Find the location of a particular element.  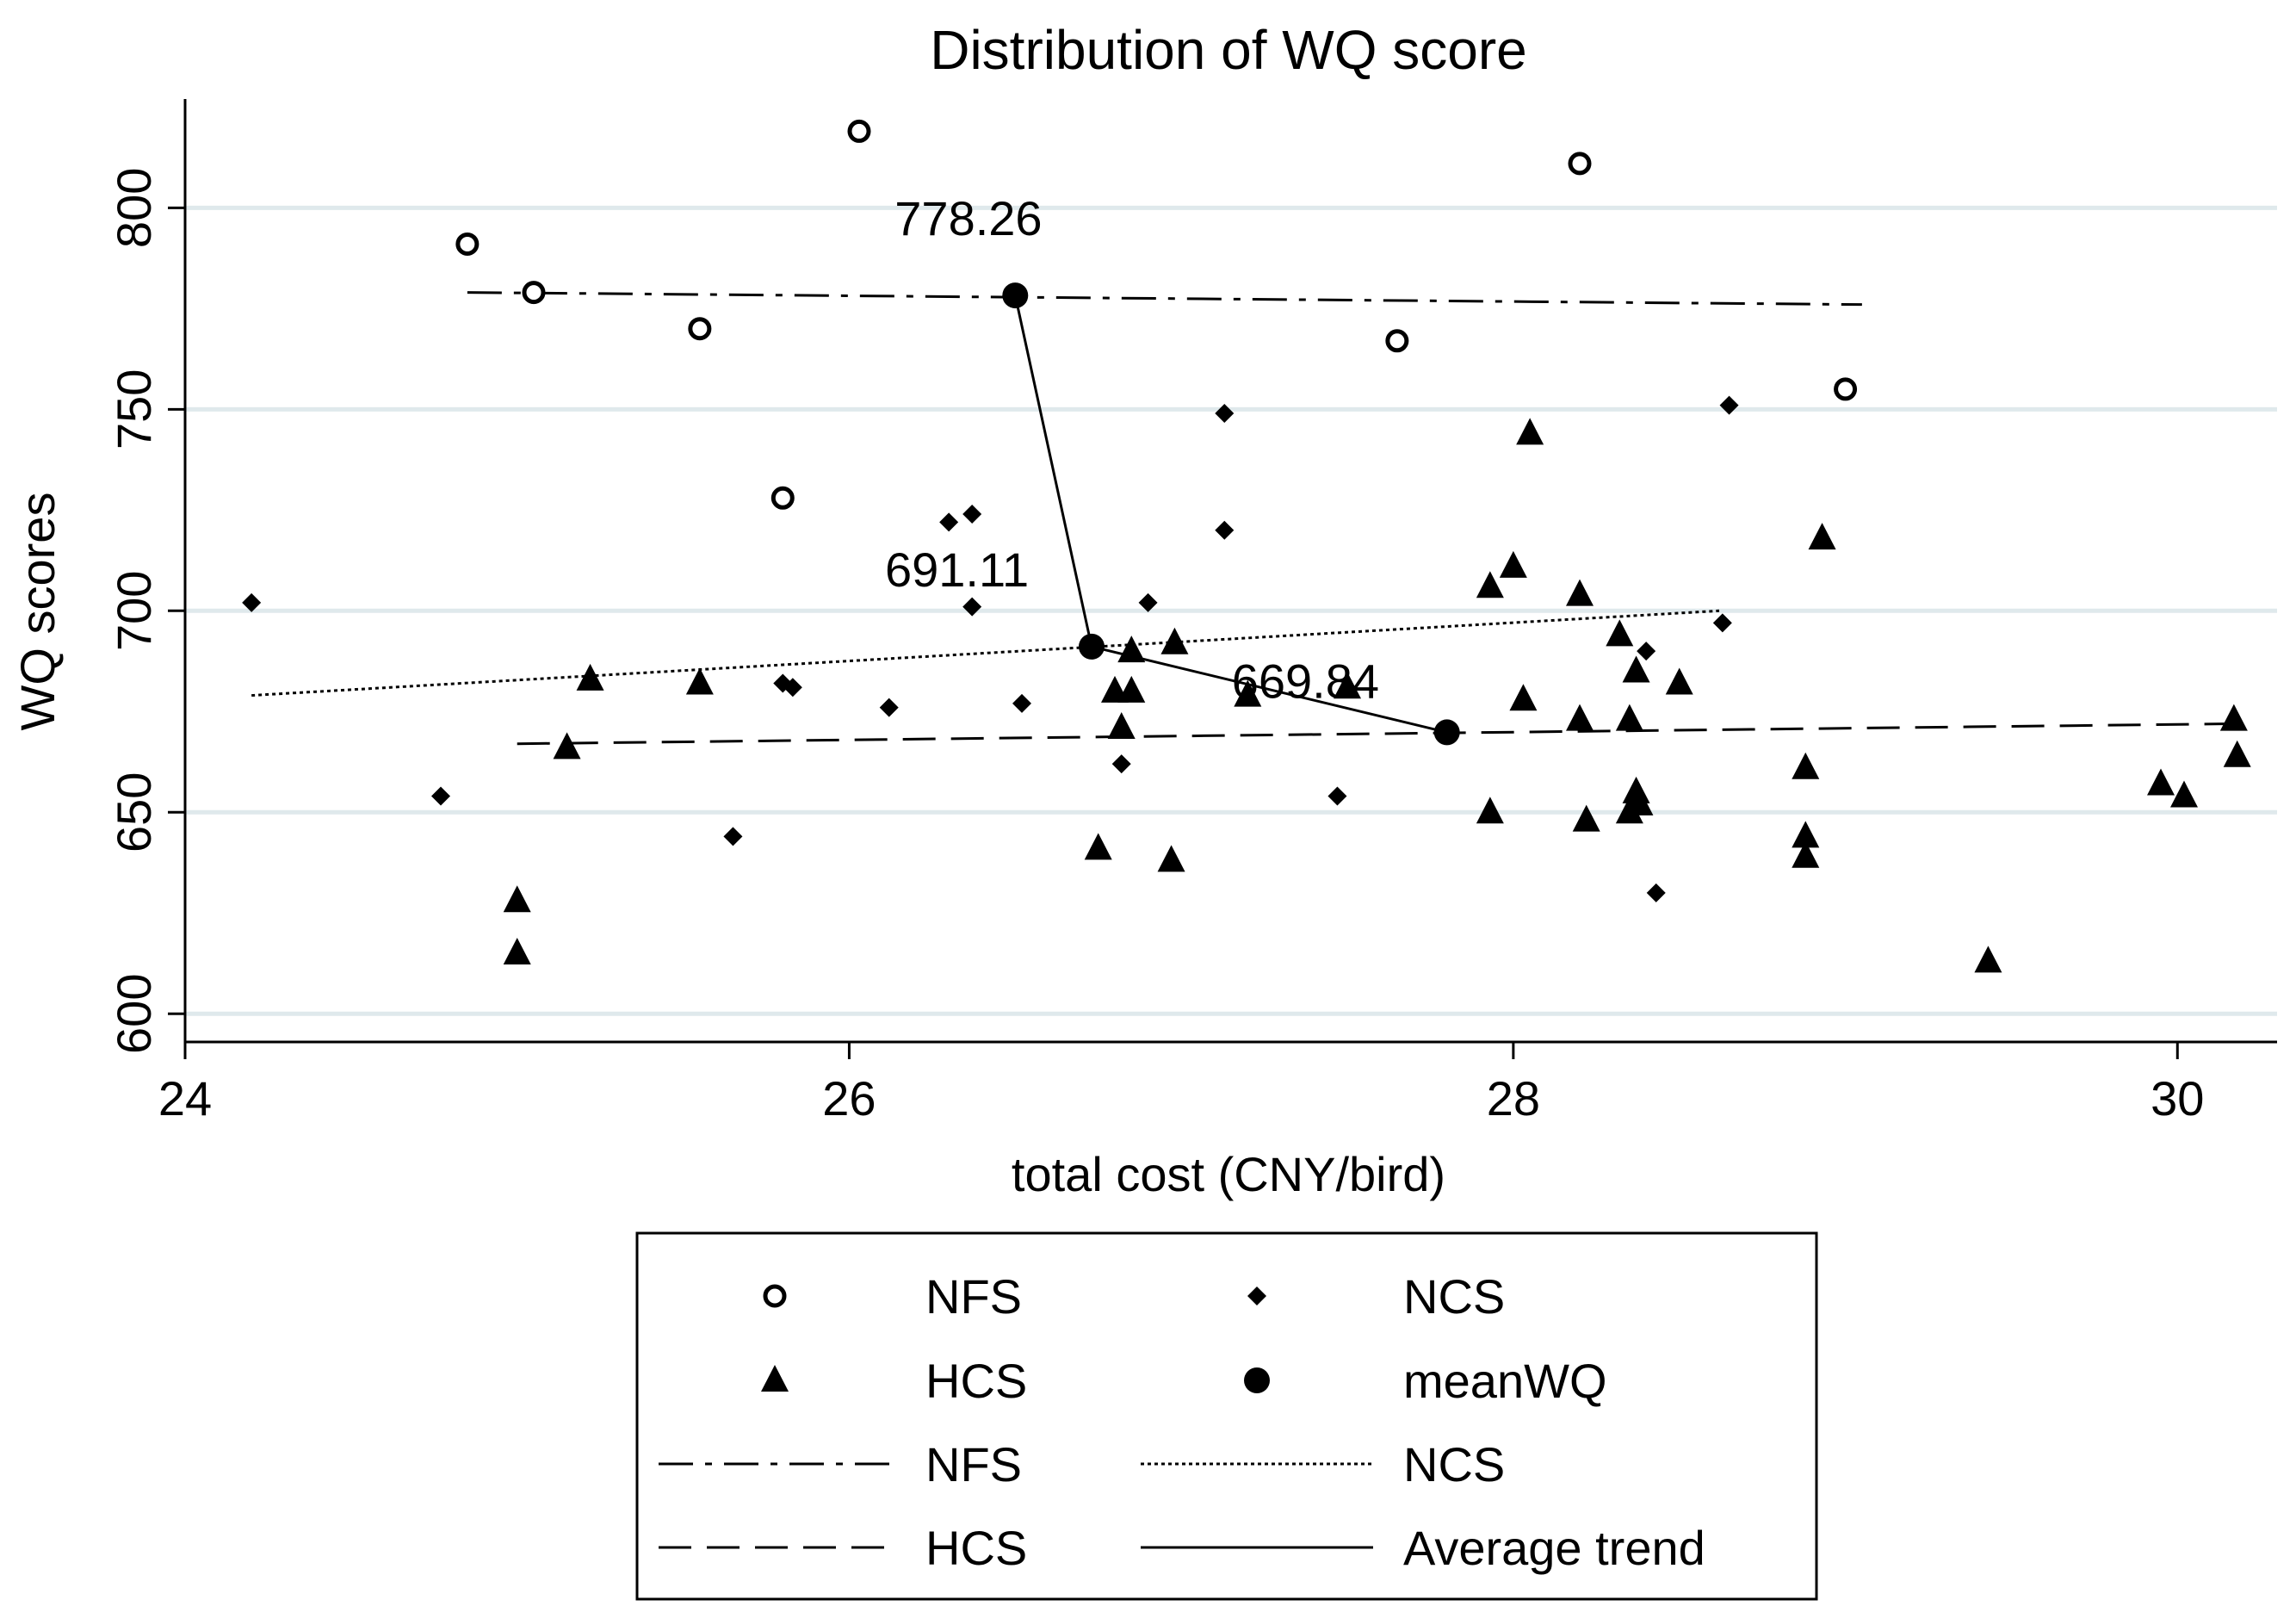

y-tick-label-600: 600 is located at coordinates (134, 1014).